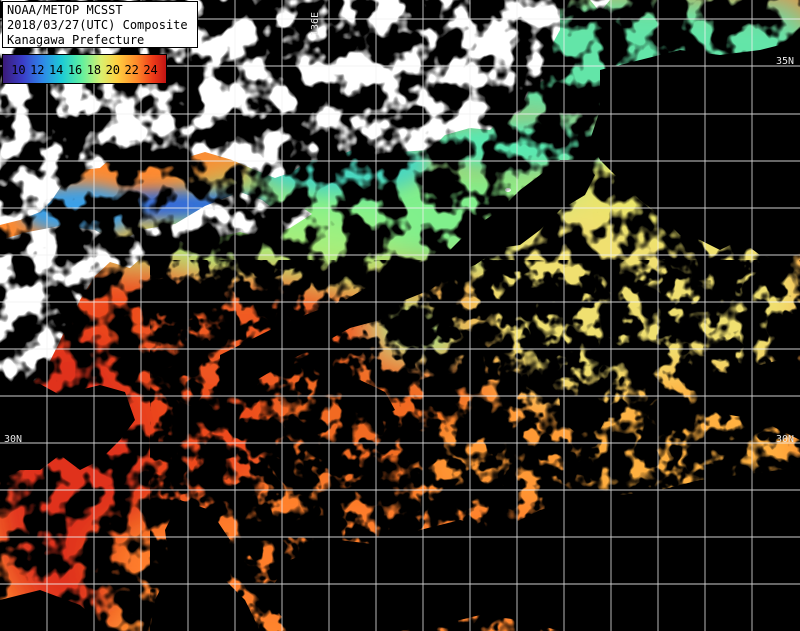 The height and width of the screenshot is (631, 800). I want to click on legend-label-20: 20, so click(113, 70).